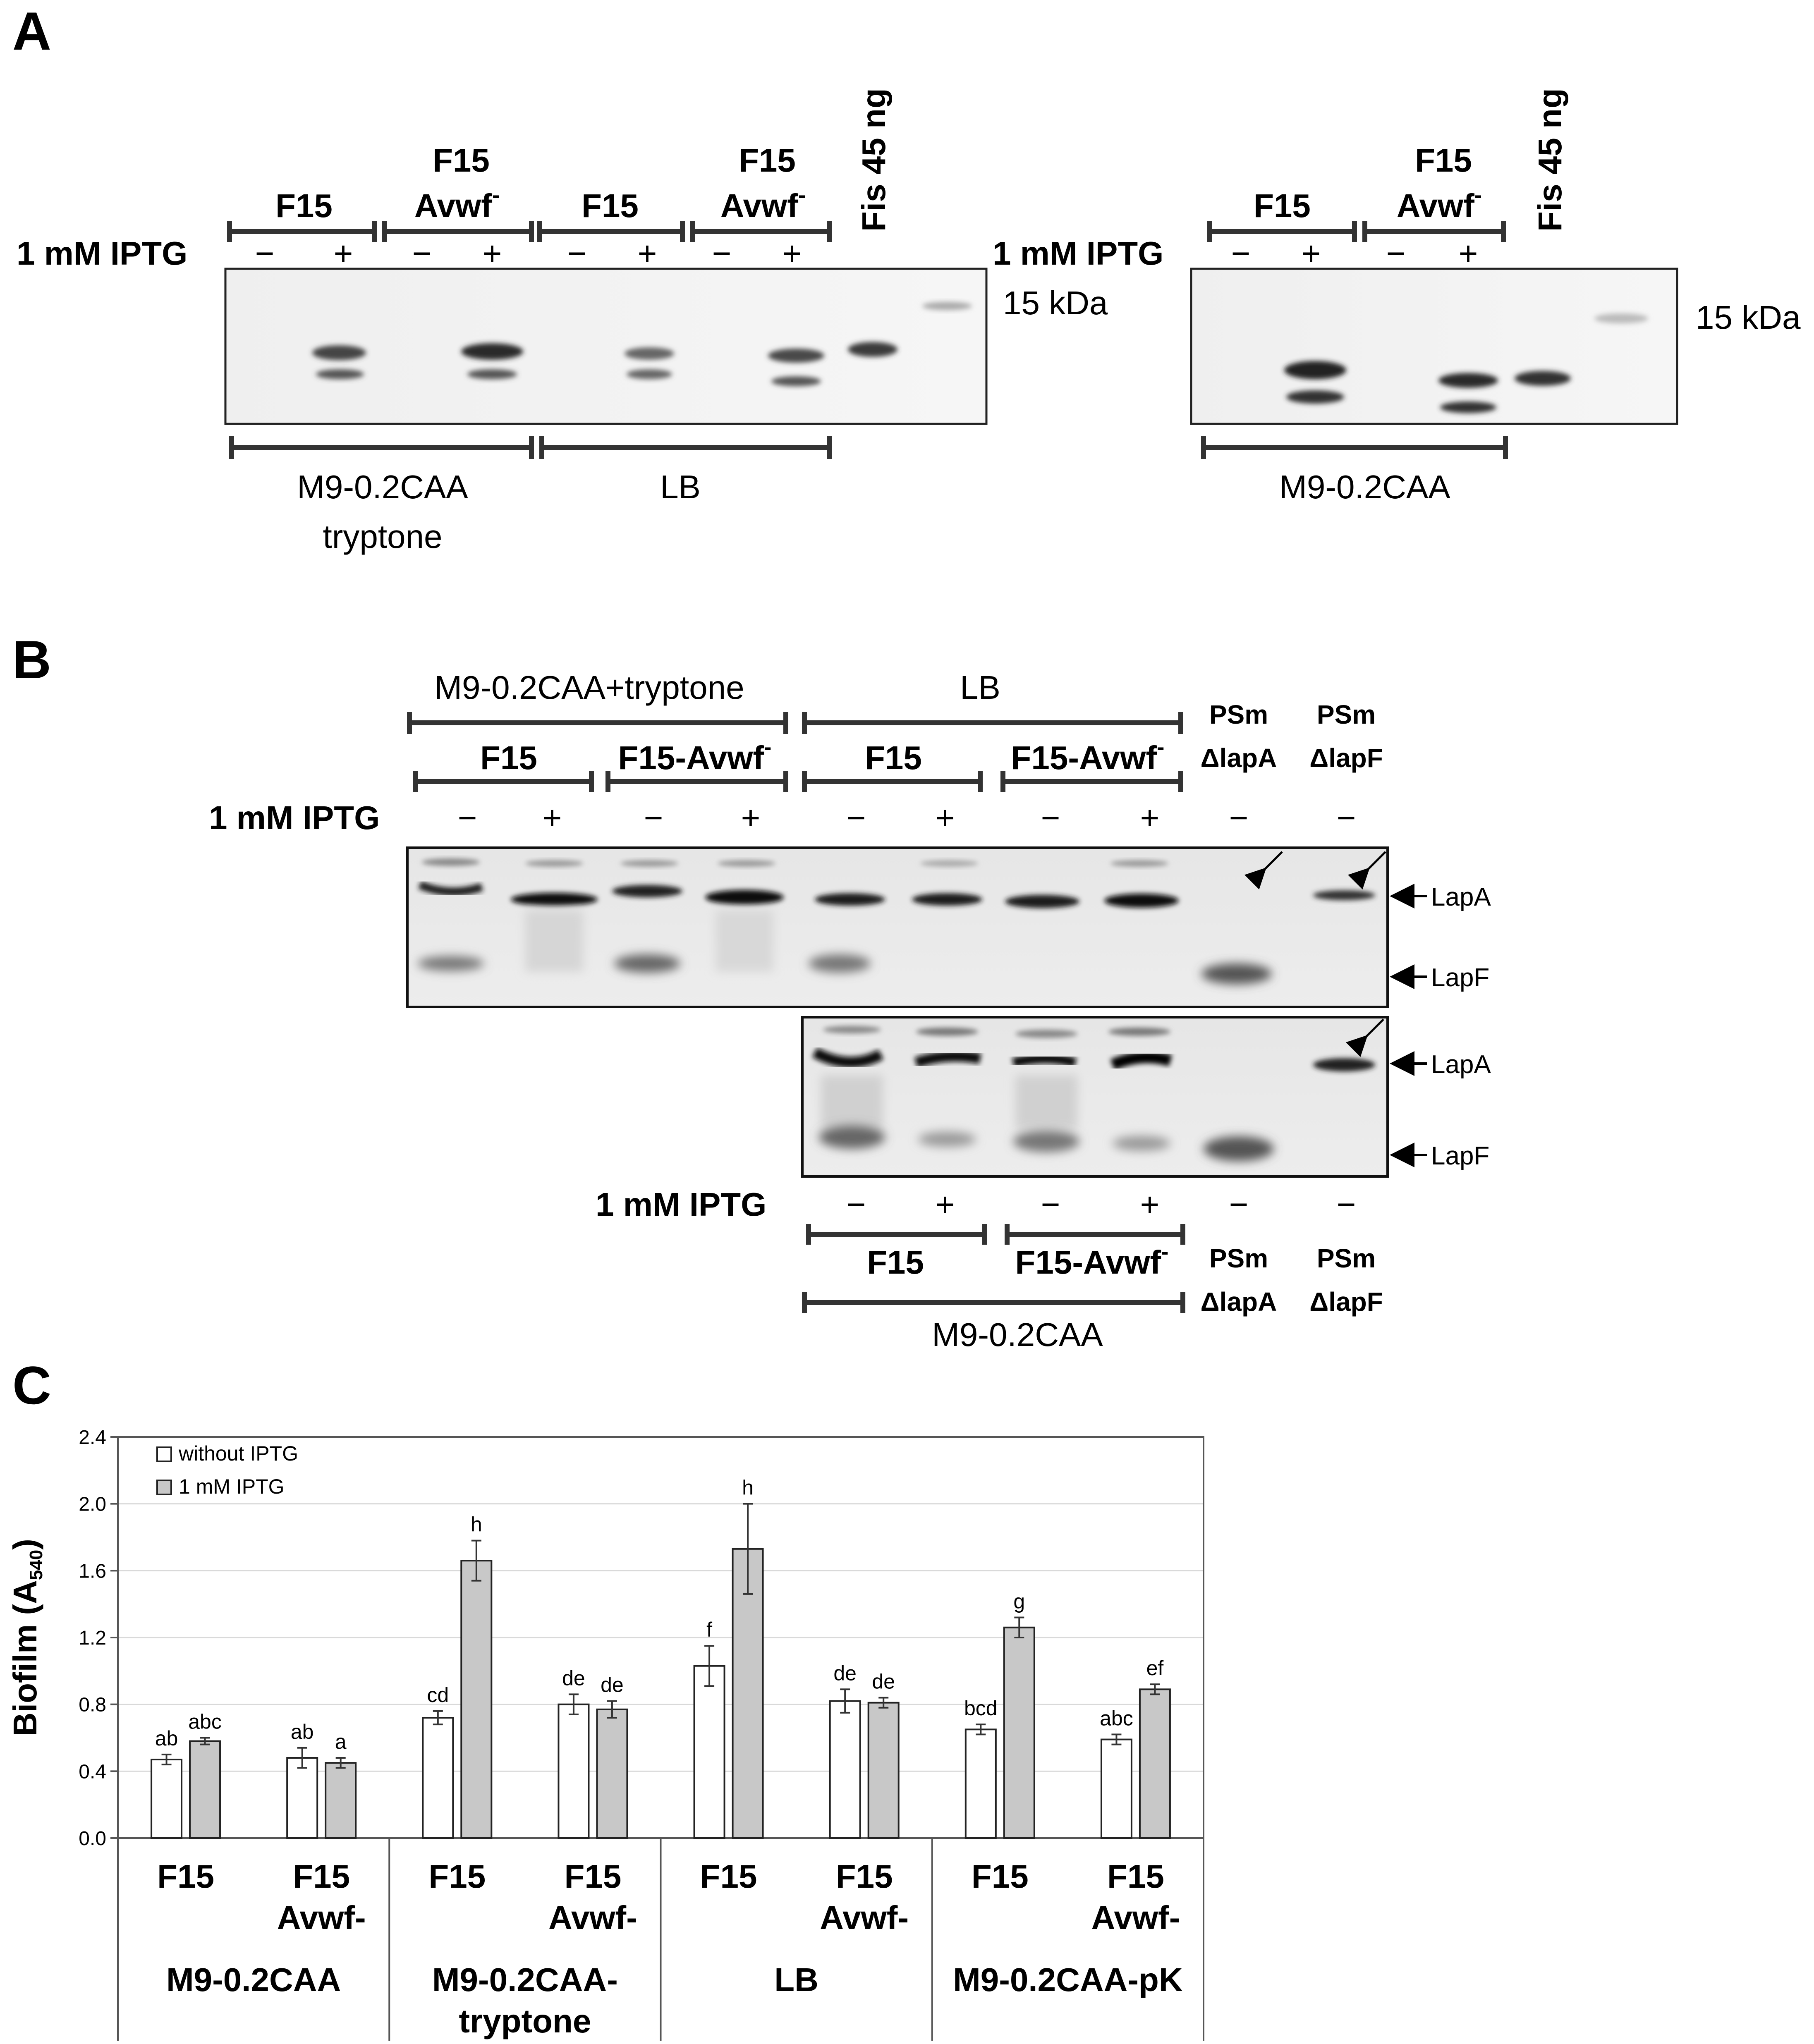 Image resolution: width=1814 pixels, height=2044 pixels. What do you see at coordinates (92, 1438) in the screenshot?
I see `y-tick-label: 2.4` at bounding box center [92, 1438].